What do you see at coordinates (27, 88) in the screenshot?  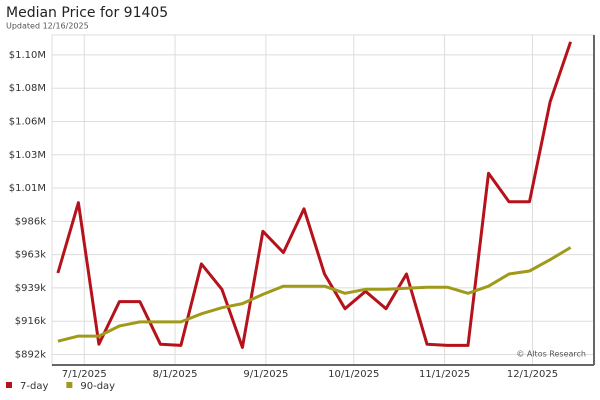 I see `y-tick-label: $1.08M` at bounding box center [27, 88].